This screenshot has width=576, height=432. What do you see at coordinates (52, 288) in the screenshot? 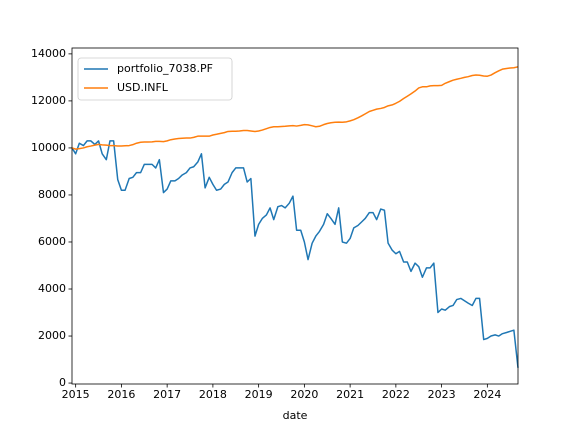
I see `y-tick-label: 4000` at bounding box center [52, 288].